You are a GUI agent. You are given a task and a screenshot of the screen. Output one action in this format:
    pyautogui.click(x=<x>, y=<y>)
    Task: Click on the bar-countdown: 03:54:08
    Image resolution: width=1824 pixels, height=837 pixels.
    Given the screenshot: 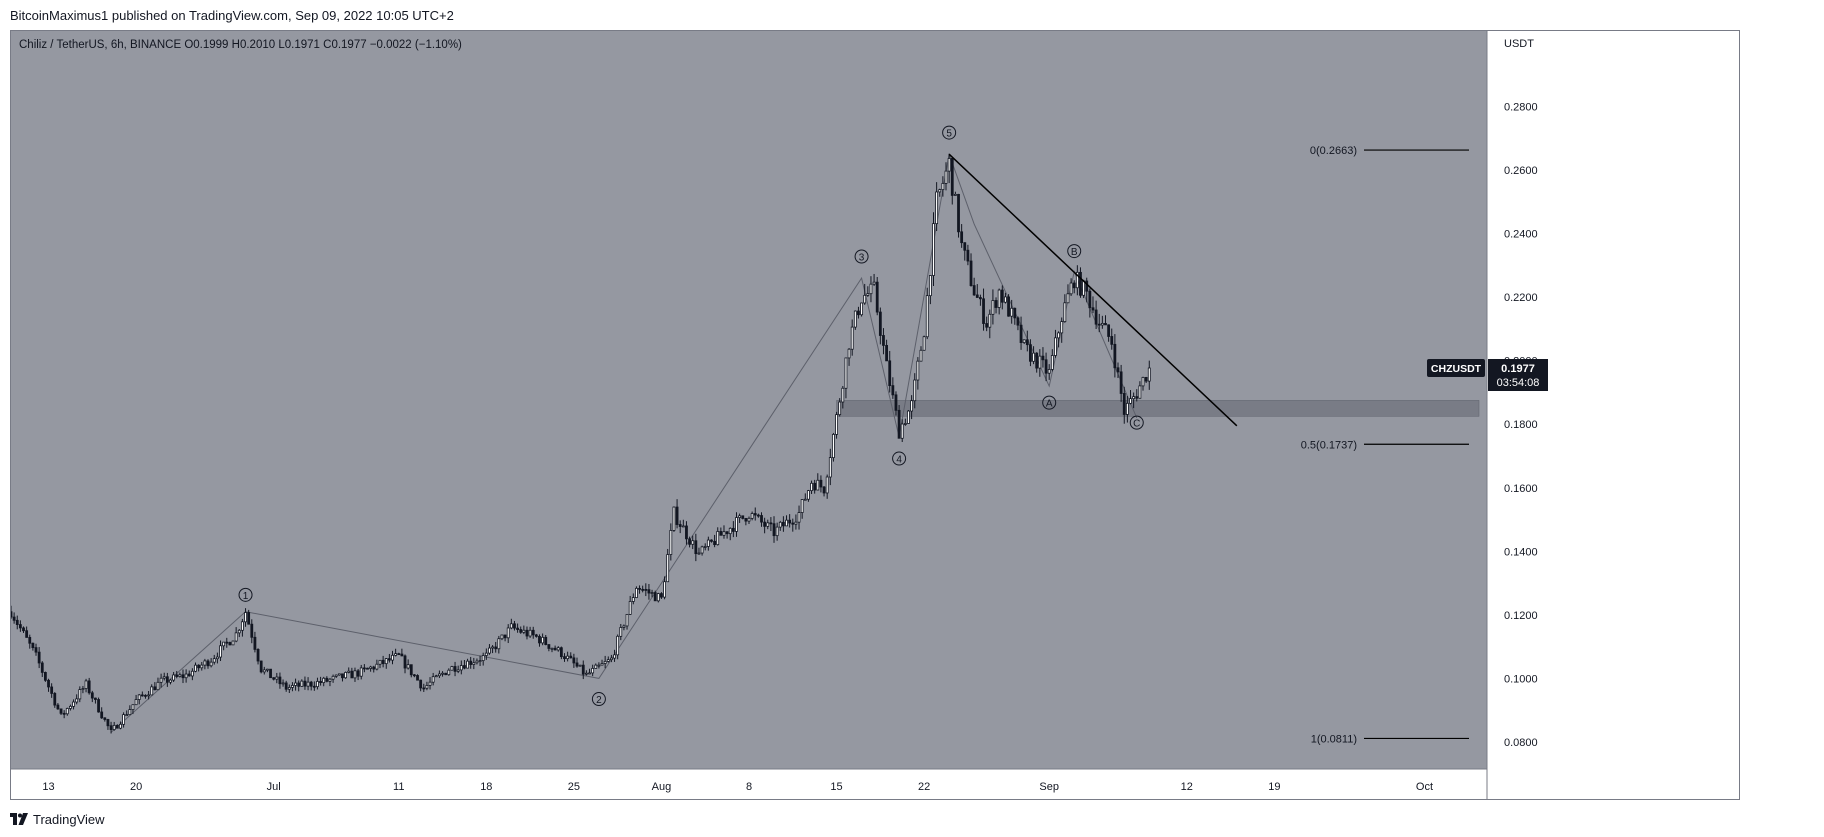 What is the action you would take?
    pyautogui.click(x=1518, y=383)
    